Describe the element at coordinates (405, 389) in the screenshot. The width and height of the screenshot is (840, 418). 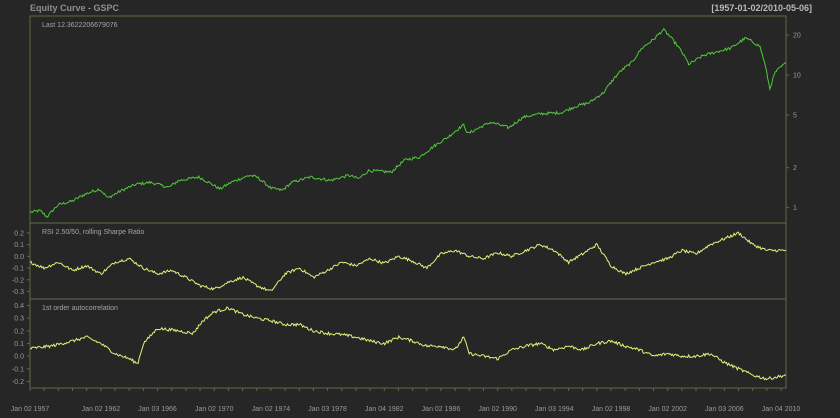
I see `x-minor-ticks` at that location.